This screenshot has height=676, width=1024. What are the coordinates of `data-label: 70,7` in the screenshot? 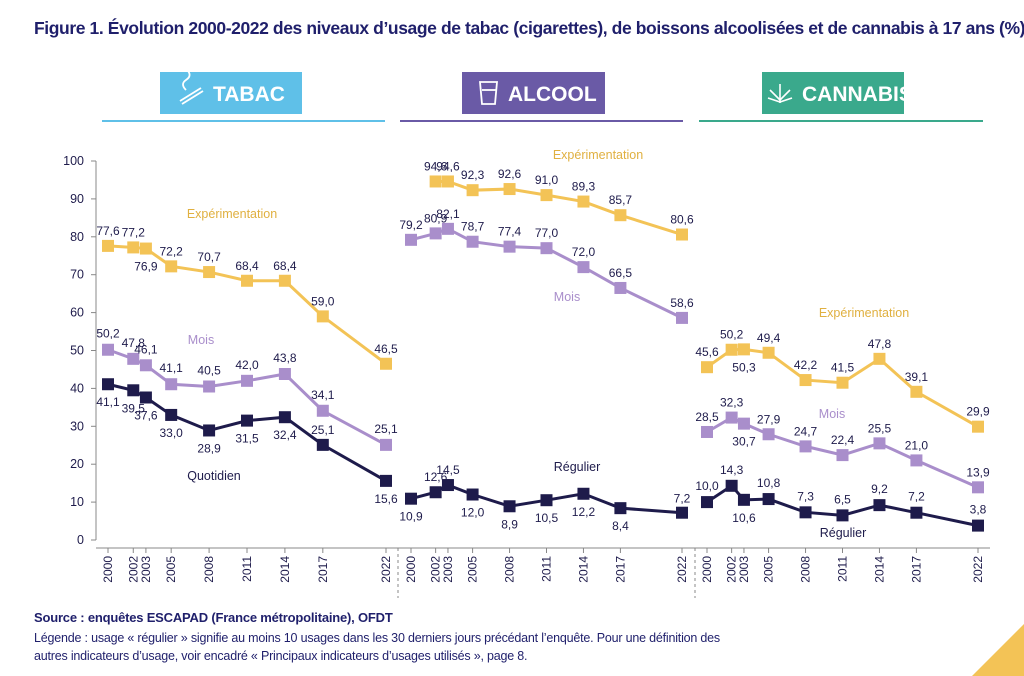 It's located at (209, 257).